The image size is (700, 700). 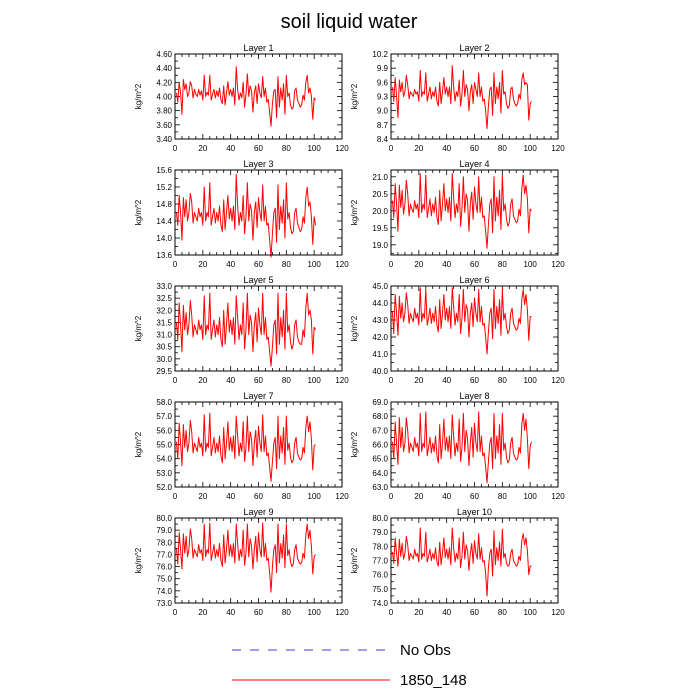 What do you see at coordinates (164, 310) in the screenshot?
I see `y-tick-label: 32.0` at bounding box center [164, 310].